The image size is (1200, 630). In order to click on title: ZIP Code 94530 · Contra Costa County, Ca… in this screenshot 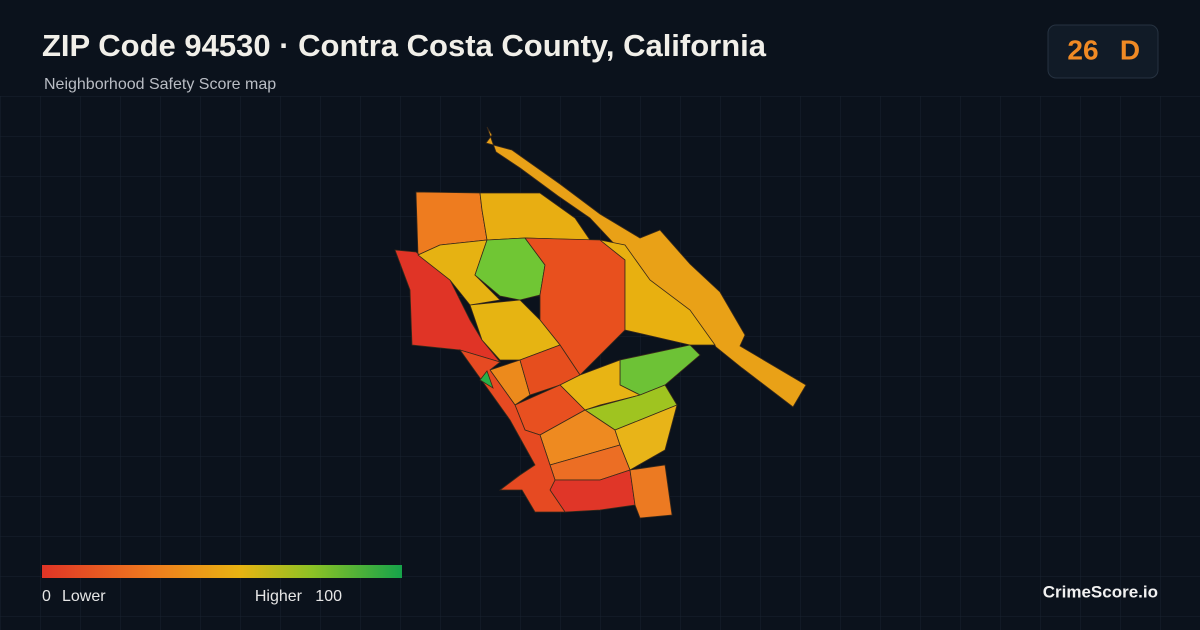, I will do `click(404, 45)`.